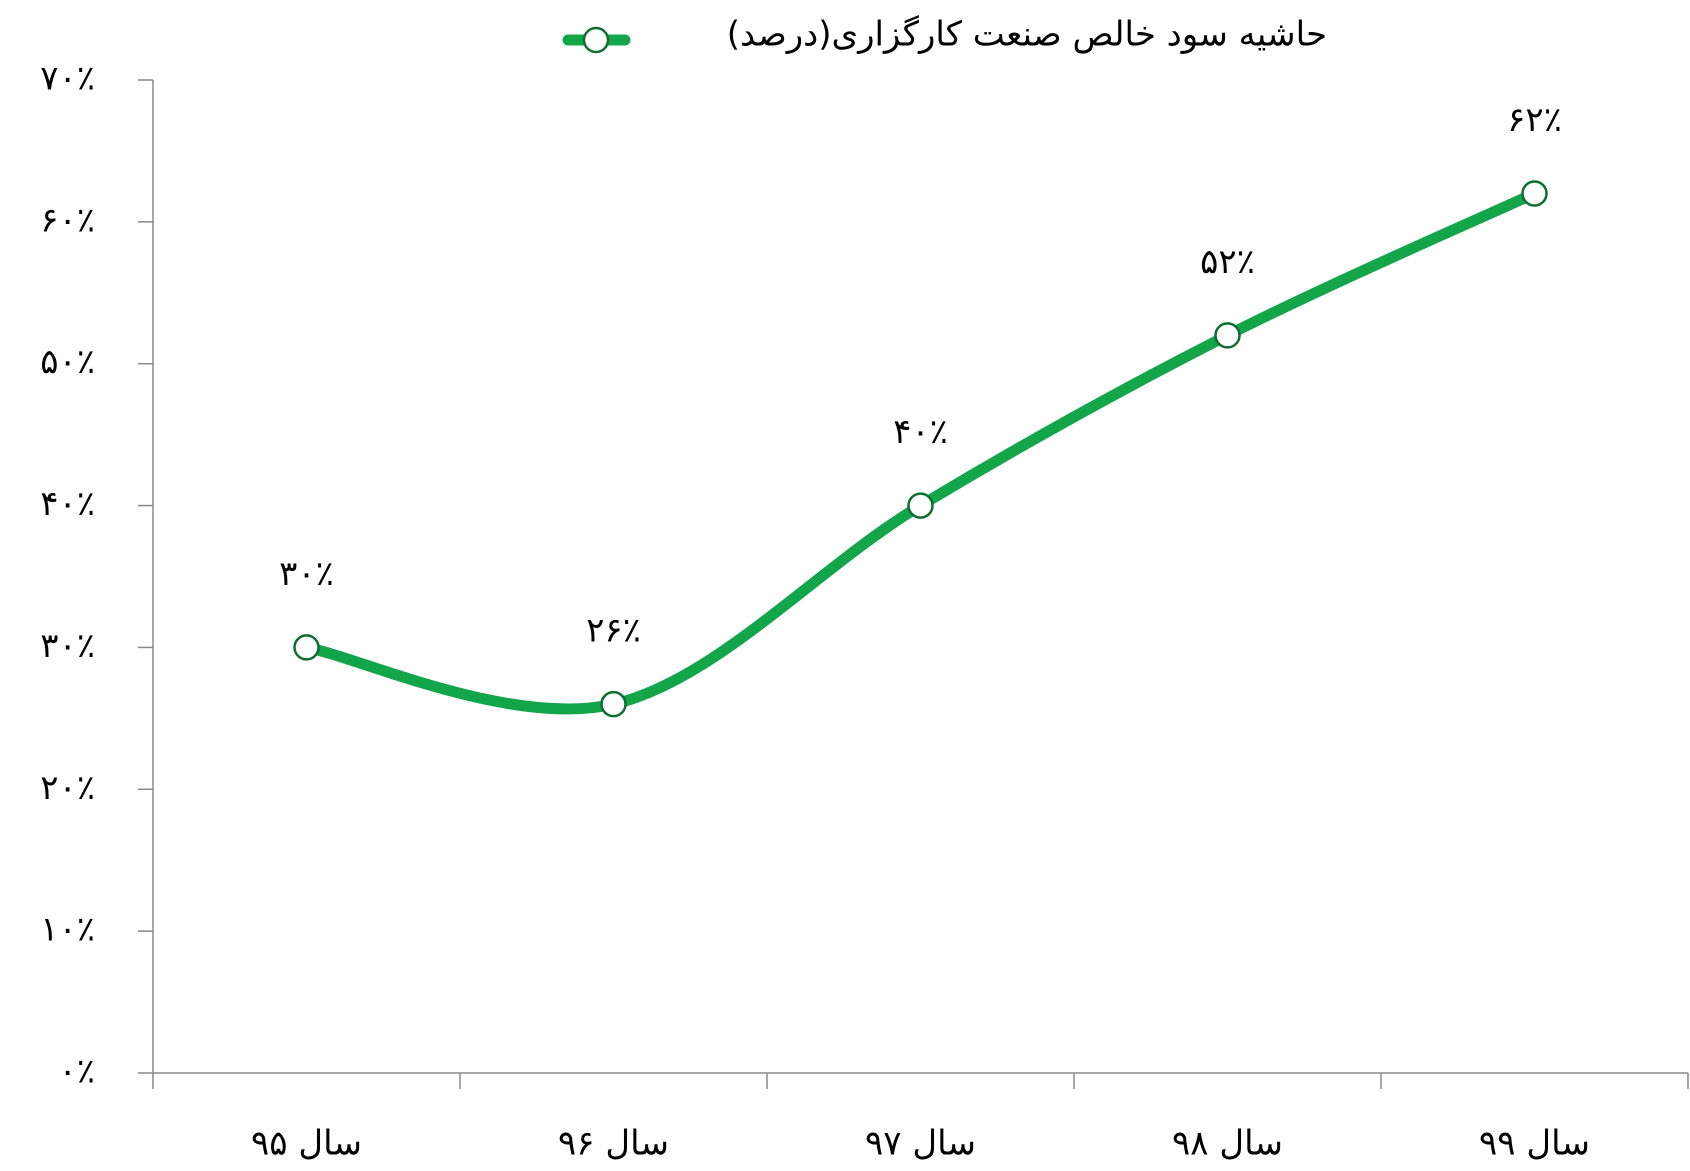 The height and width of the screenshot is (1171, 1690). Describe the element at coordinates (613, 1144) in the screenshot. I see `x-tick-label: سال ۹۶` at that location.